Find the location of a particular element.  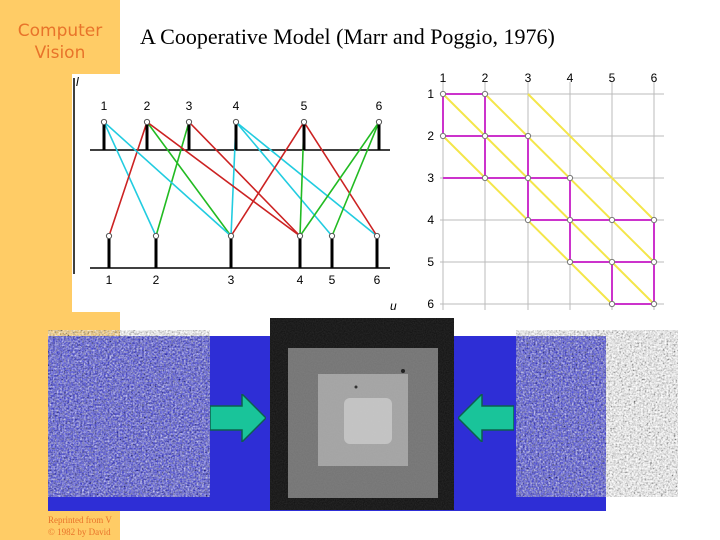

top-point-label: 1 is located at coordinates (104, 106).